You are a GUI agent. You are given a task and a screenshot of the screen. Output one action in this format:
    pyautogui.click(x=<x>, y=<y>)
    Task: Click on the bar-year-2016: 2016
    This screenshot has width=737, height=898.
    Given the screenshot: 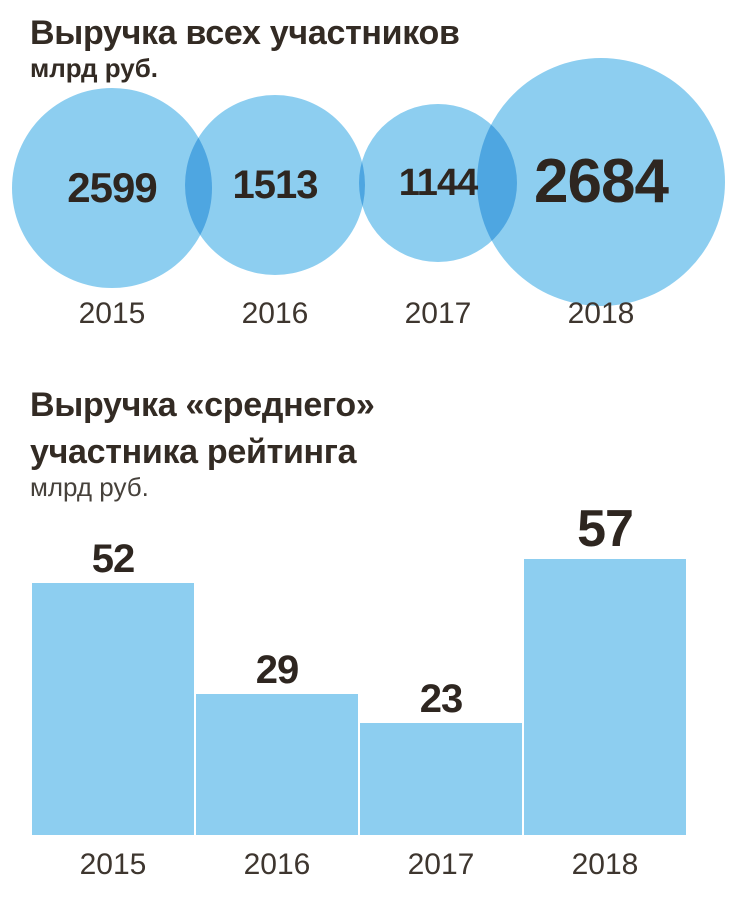 What is the action you would take?
    pyautogui.click(x=277, y=864)
    